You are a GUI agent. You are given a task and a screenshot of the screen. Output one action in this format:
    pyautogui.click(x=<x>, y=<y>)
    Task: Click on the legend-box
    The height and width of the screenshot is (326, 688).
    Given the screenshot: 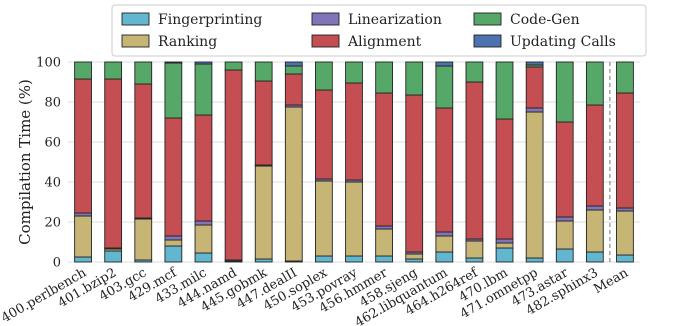 What is the action you would take?
    pyautogui.click(x=379, y=30)
    